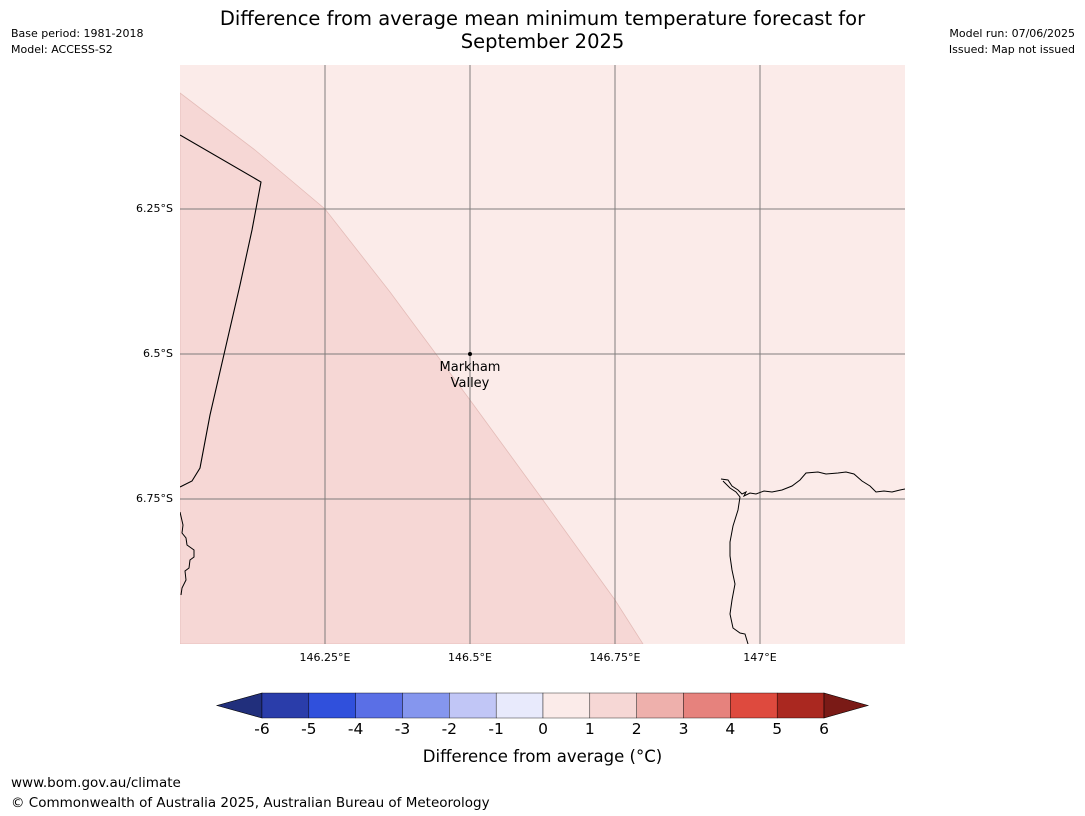 Image resolution: width=1085 pixels, height=816 pixels. Describe the element at coordinates (735, 562) in the screenshot. I see `coastline-river` at that location.